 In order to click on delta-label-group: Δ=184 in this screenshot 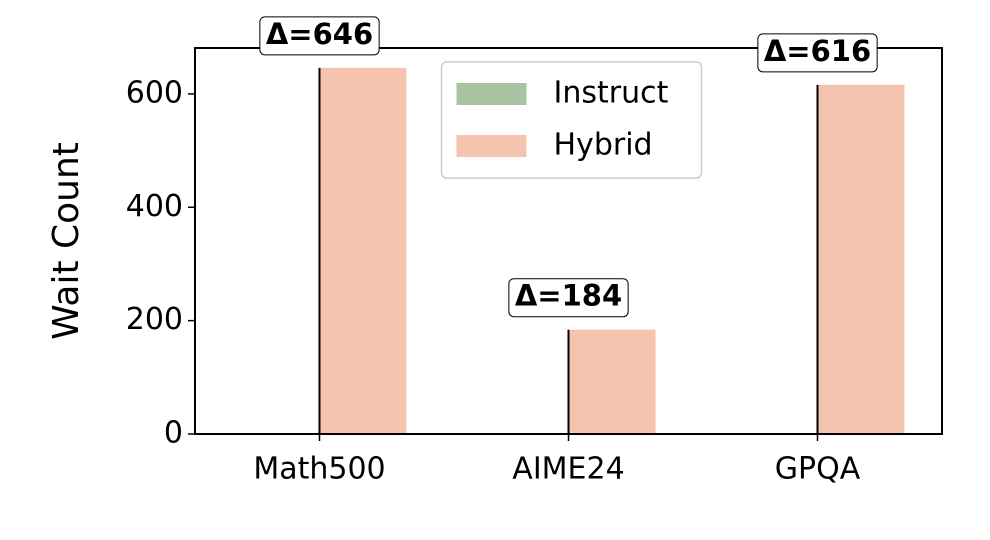, I will do `click(568, 298)`.